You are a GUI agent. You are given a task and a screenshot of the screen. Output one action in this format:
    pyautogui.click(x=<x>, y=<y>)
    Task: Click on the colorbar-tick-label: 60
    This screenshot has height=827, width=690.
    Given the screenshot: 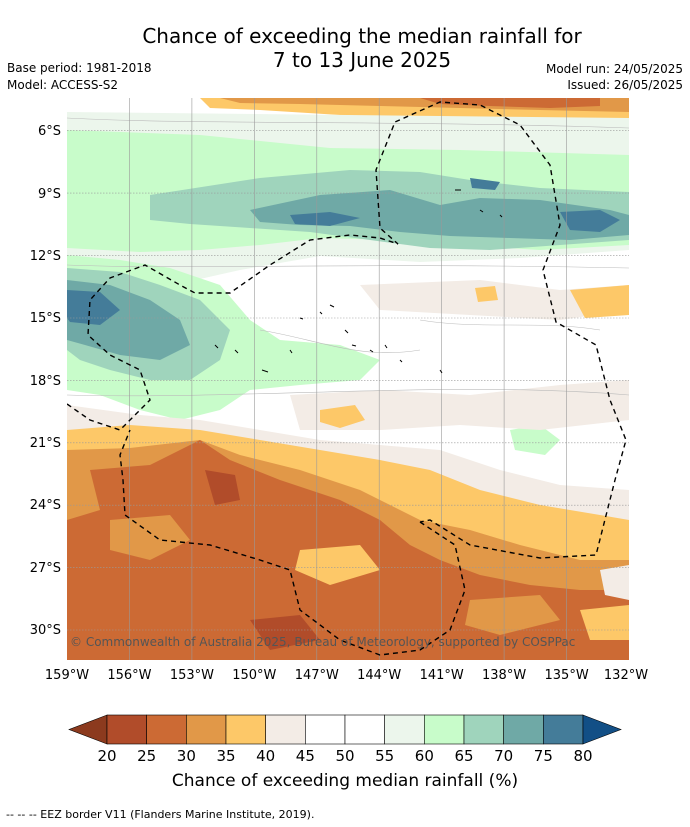 What is the action you would take?
    pyautogui.click(x=424, y=756)
    